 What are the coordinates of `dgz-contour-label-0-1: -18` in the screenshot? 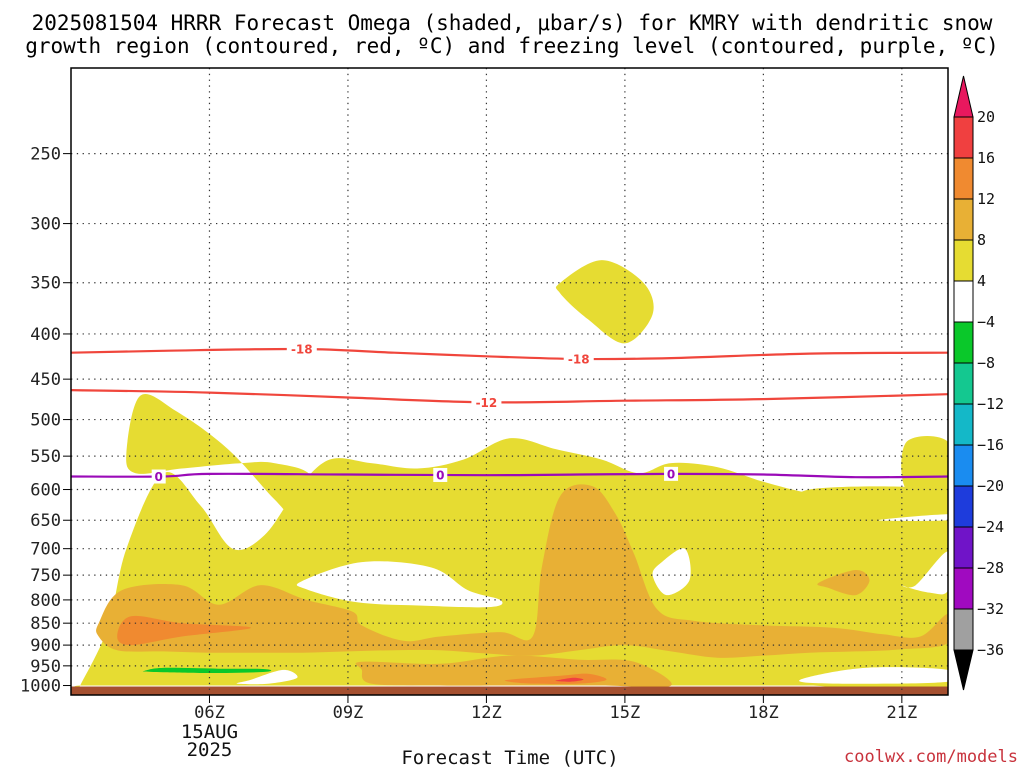 It's located at (579, 360).